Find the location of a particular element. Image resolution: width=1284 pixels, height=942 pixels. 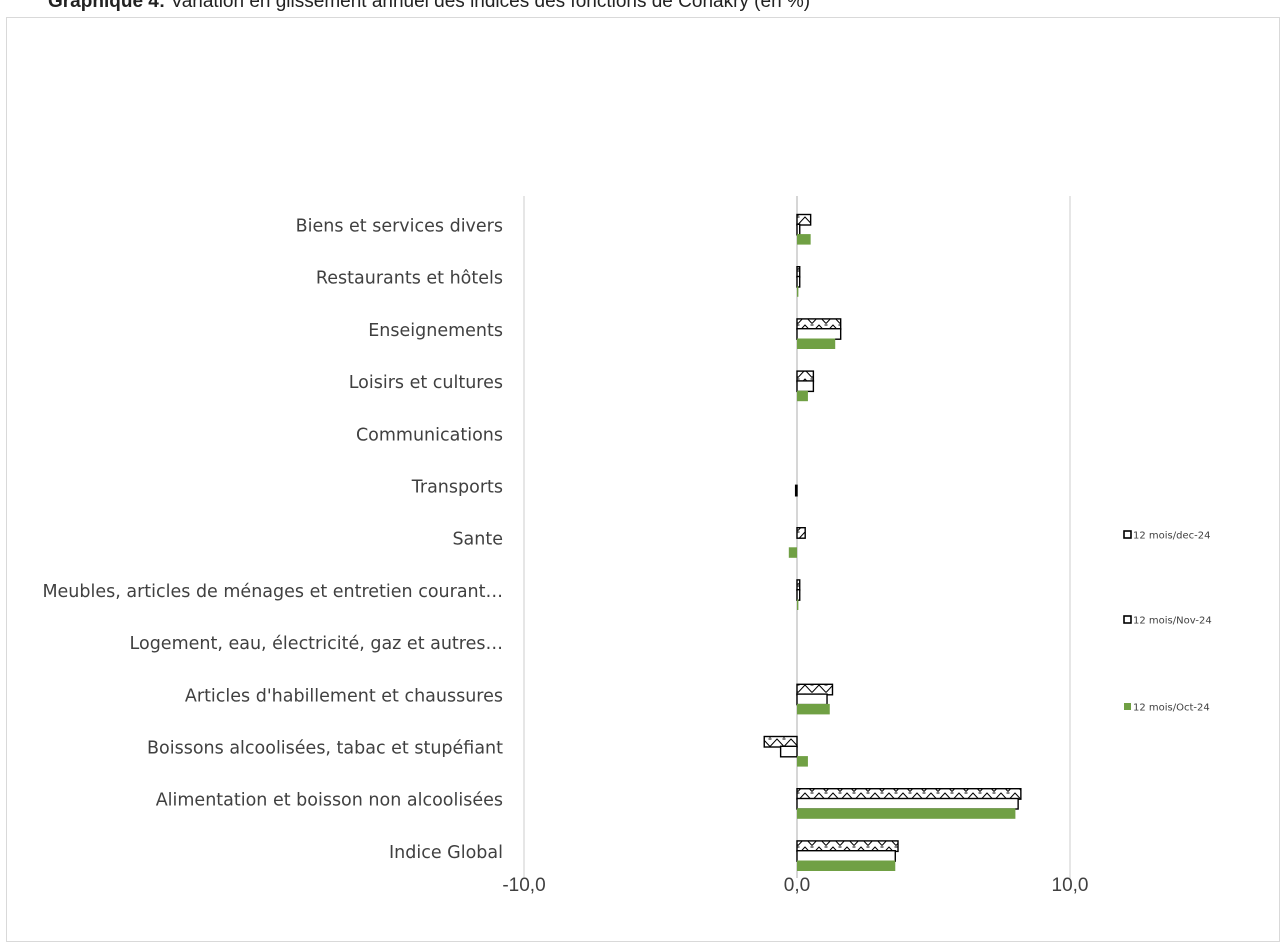

bar-12-mois-dec-24-restaurants-et-hotels is located at coordinates (798, 272).